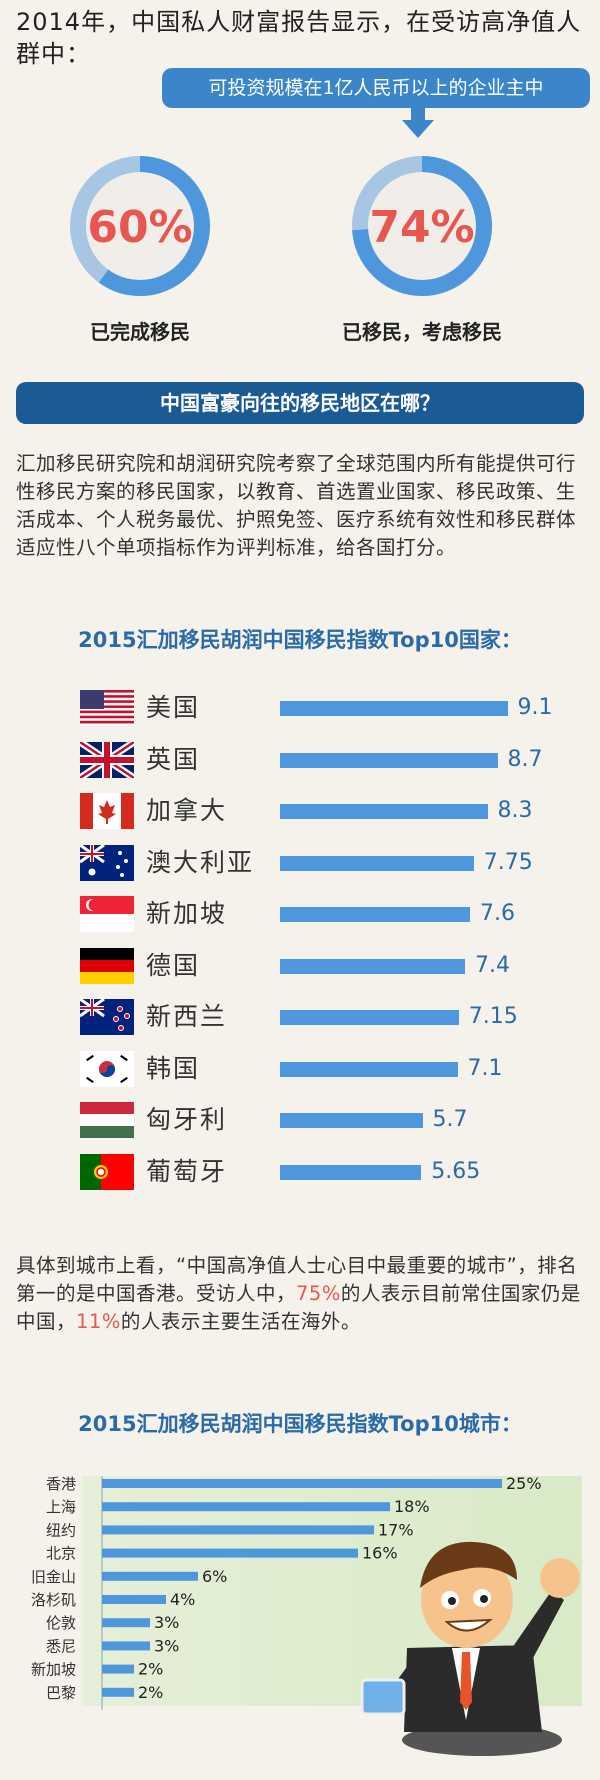 Image resolution: width=600 pixels, height=1780 pixels. What do you see at coordinates (173, 965) in the screenshot?
I see `country-label: 德国` at bounding box center [173, 965].